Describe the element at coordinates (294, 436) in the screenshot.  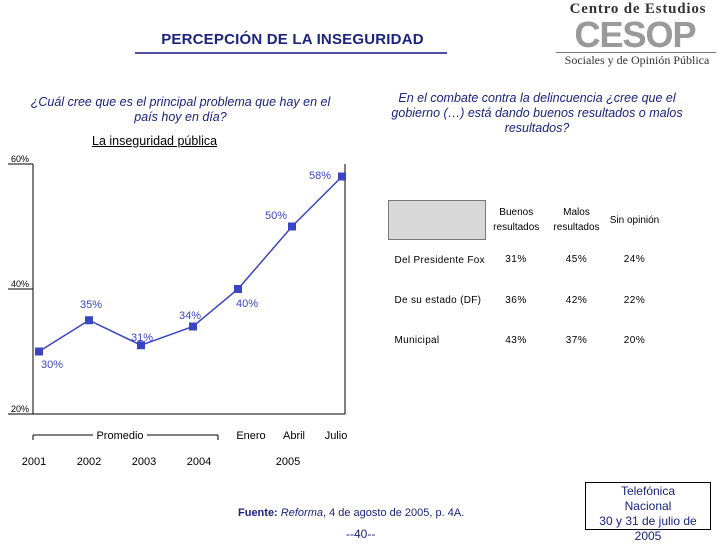
I see `month-label: Abril` at that location.